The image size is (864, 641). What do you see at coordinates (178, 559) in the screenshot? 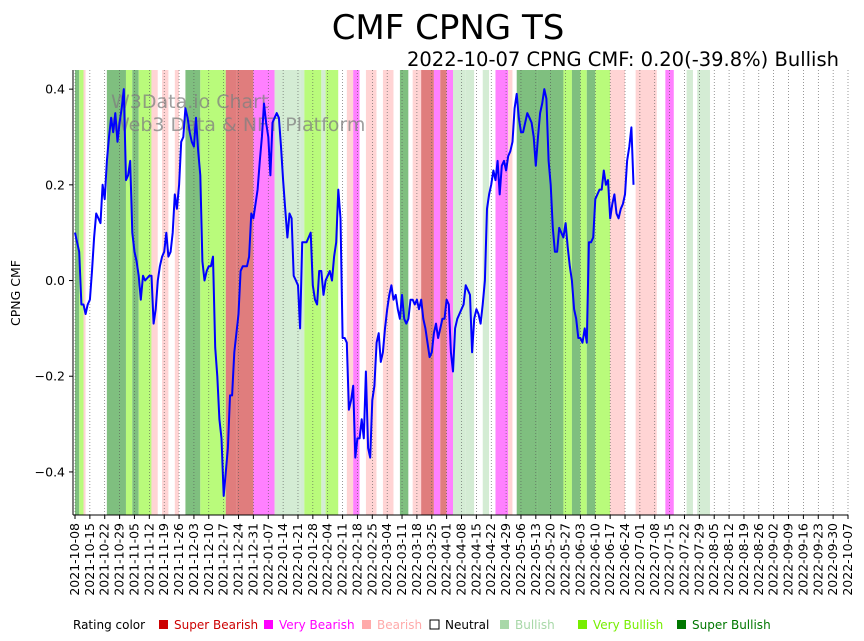
I see `x-tick-label: 2021-11-26` at bounding box center [178, 559].